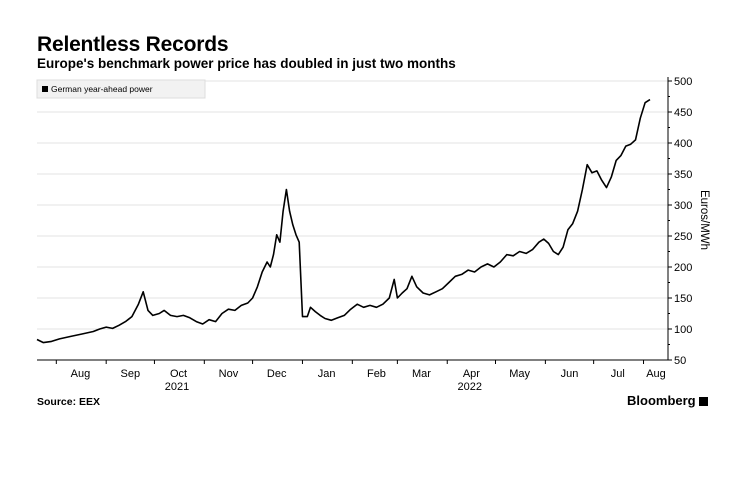 The width and height of the screenshot is (749, 500). What do you see at coordinates (683, 299) in the screenshot?
I see `y-tick-label: 150` at bounding box center [683, 299].